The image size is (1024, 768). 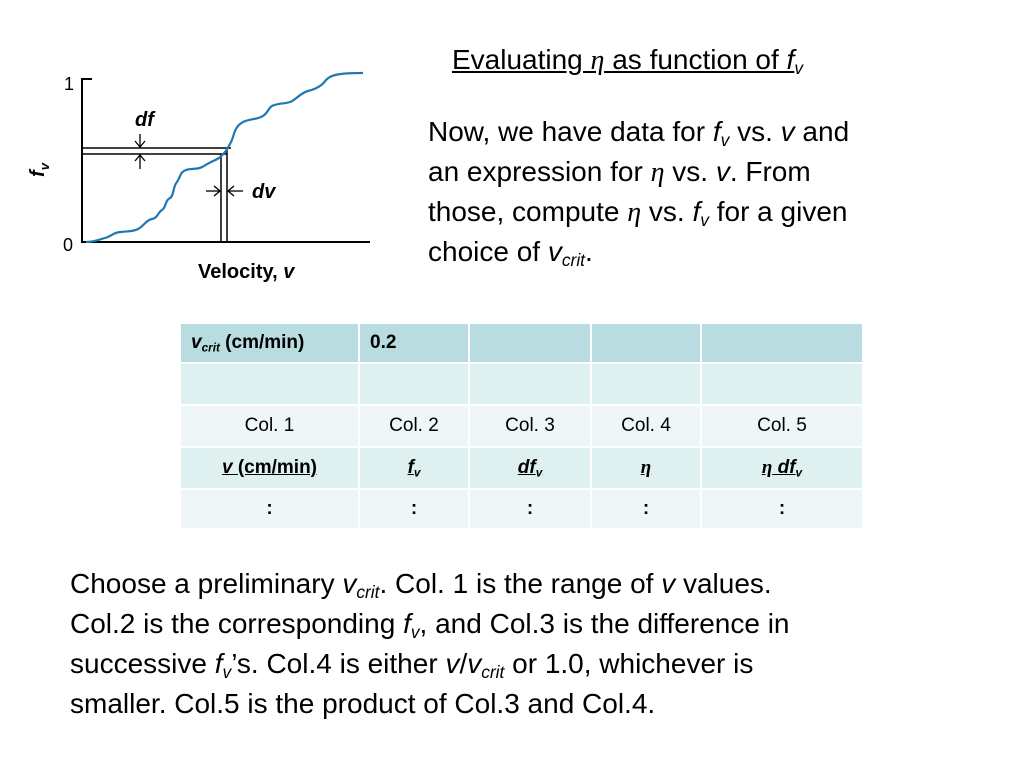 I want to click on qty-cell: dfv, so click(x=530, y=468).